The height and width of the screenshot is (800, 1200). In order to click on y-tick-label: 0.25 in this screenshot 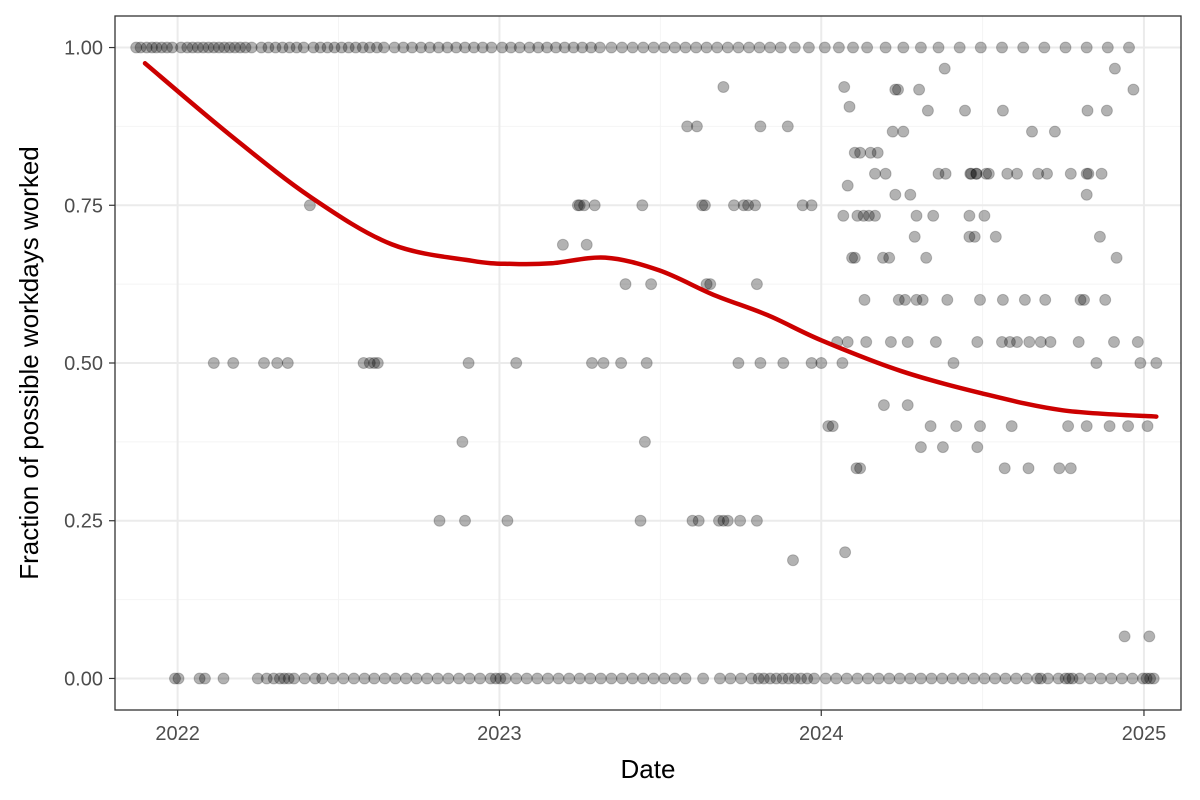, I will do `click(83, 522)`.